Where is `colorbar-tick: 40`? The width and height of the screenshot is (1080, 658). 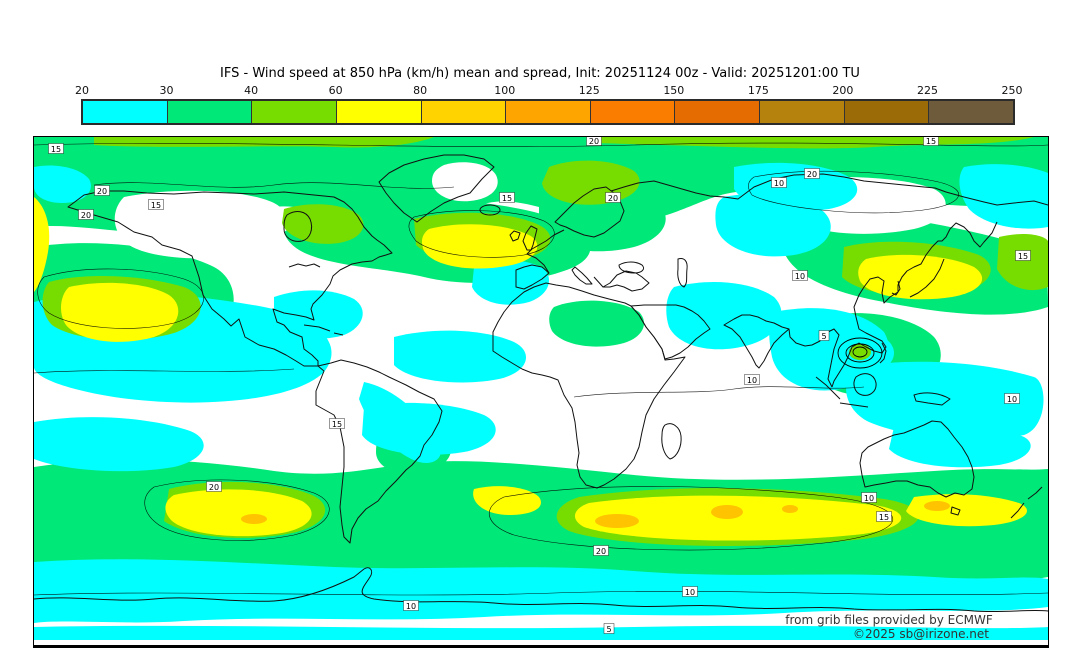 colorbar-tick: 40 is located at coordinates (251, 90).